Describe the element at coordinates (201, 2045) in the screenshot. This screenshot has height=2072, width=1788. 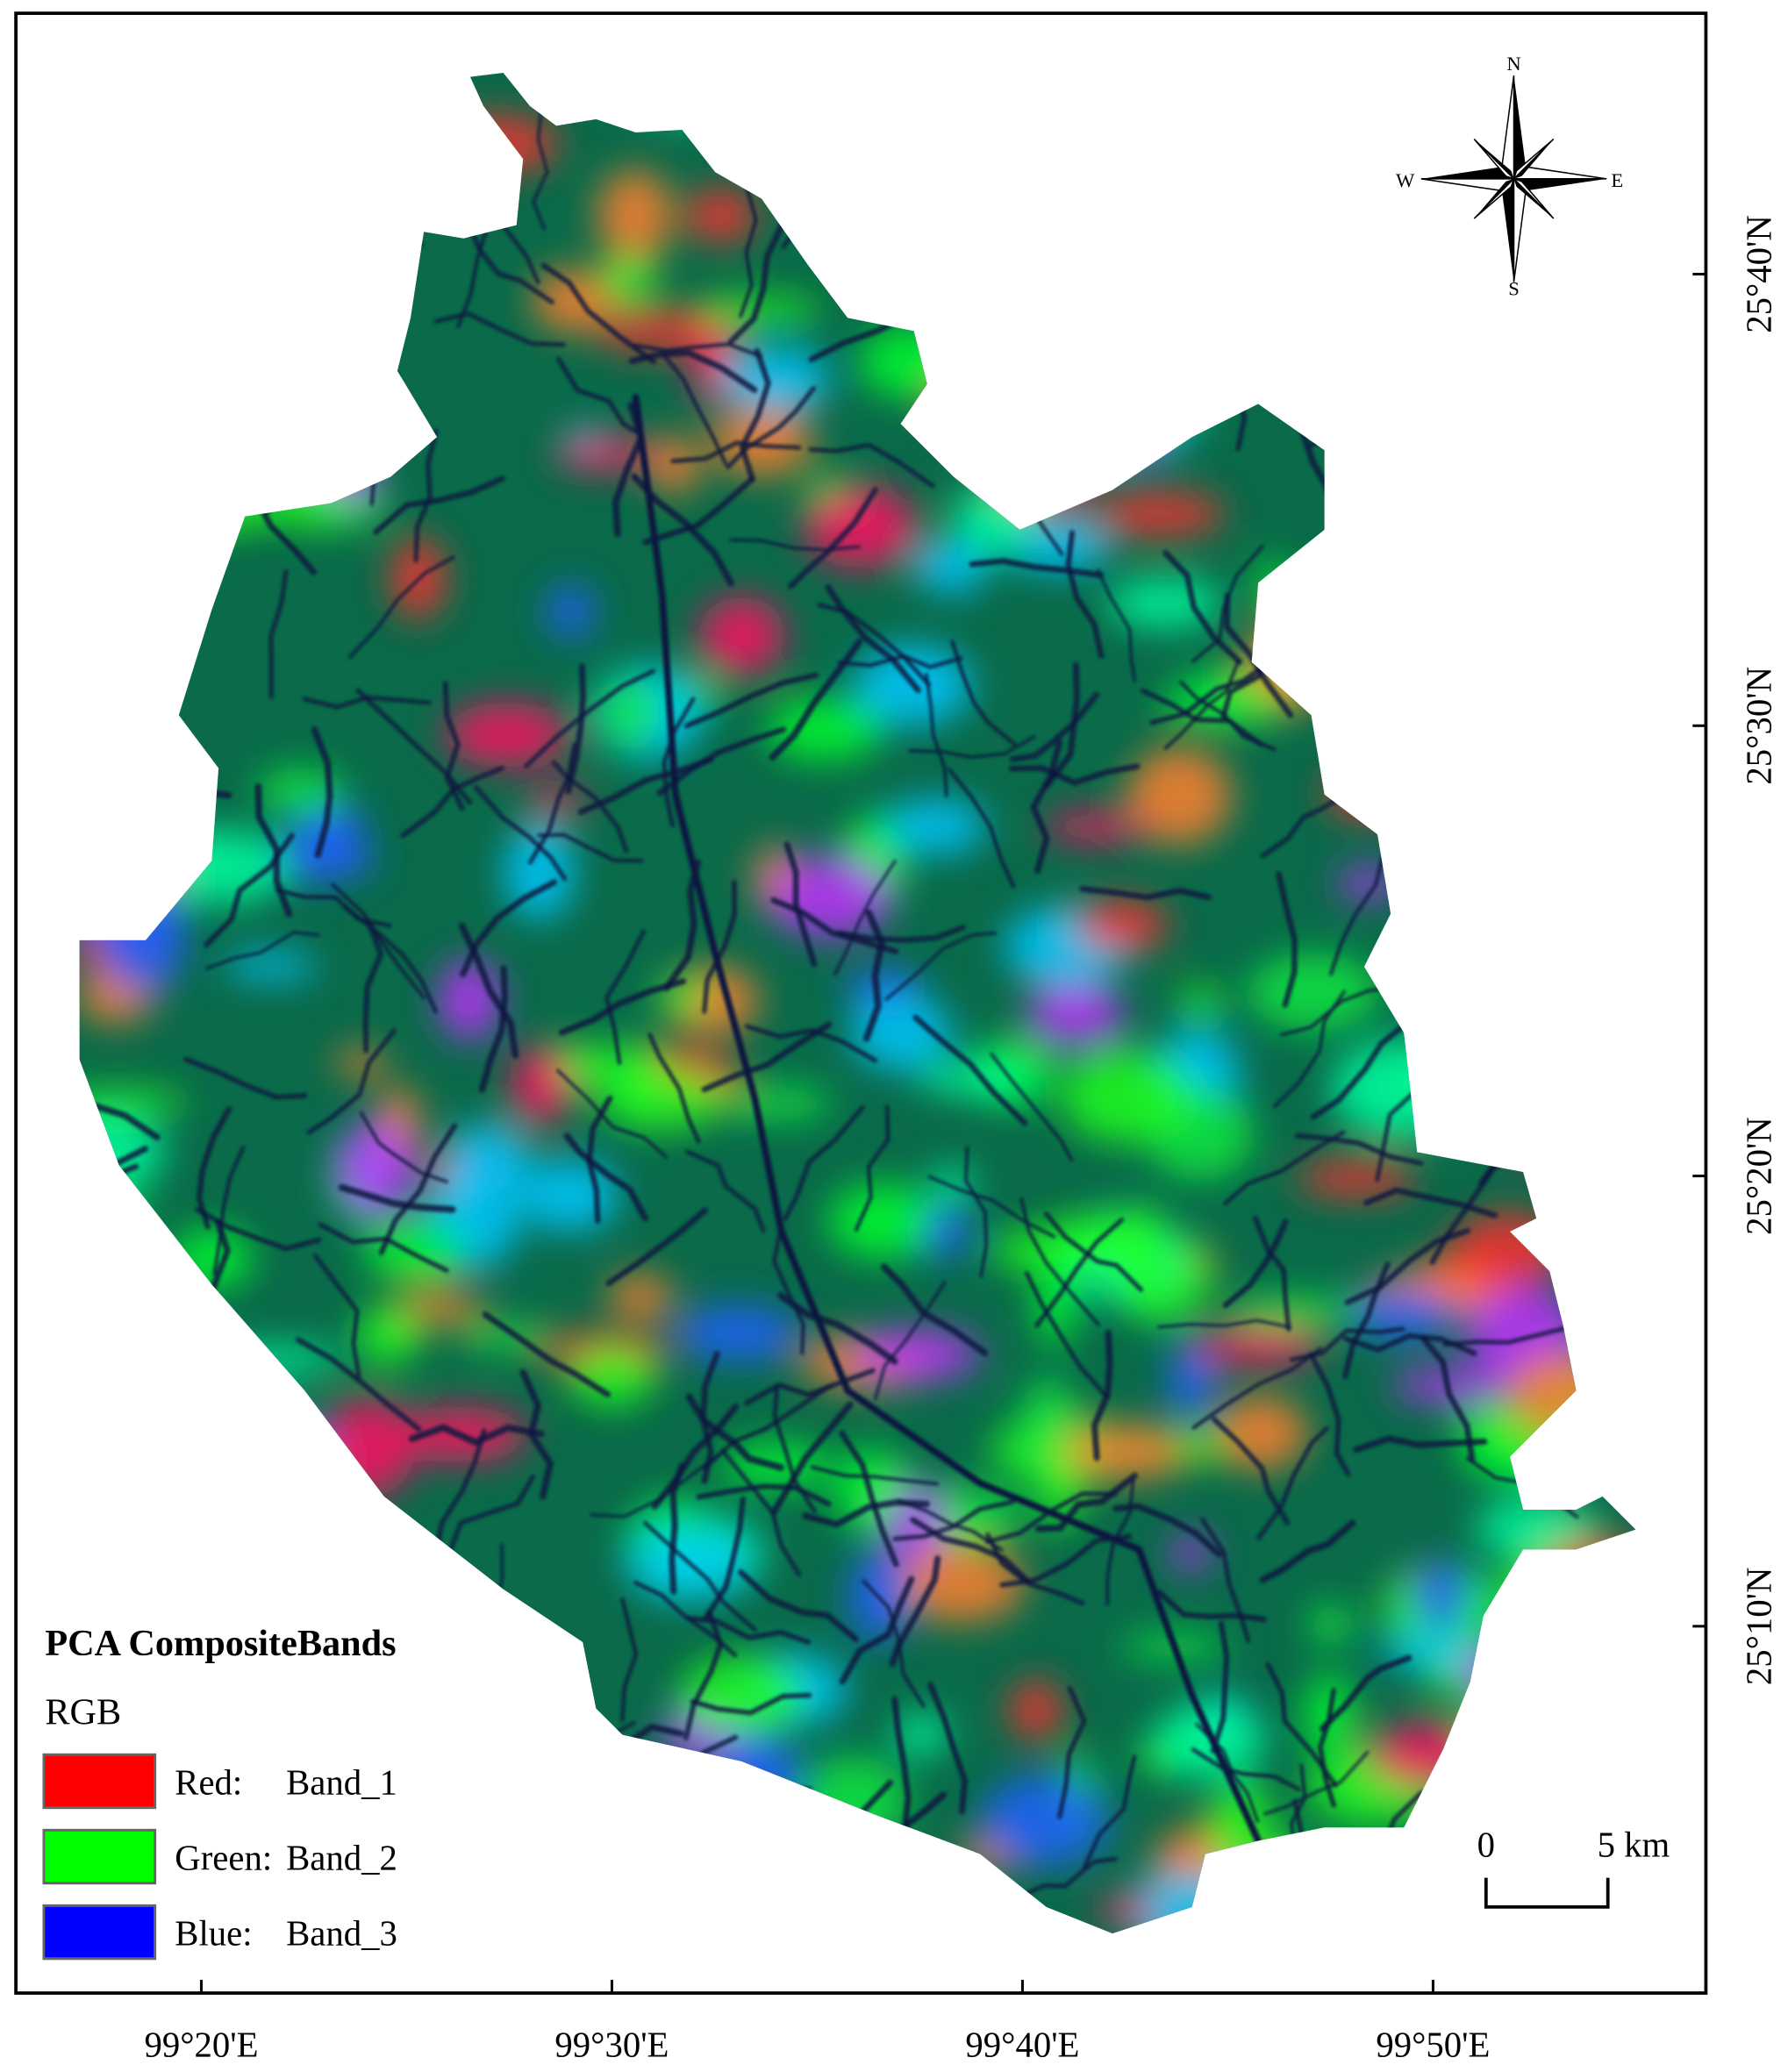
I see `x-tick-label: 99°20'E` at that location.